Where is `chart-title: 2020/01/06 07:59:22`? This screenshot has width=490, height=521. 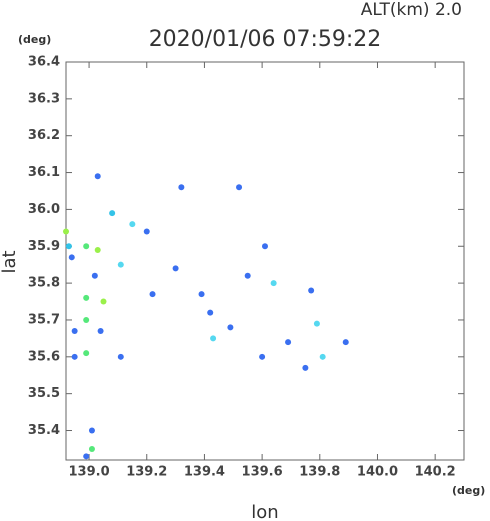
chart-title: 2020/01/06 07:59:22 is located at coordinates (265, 39).